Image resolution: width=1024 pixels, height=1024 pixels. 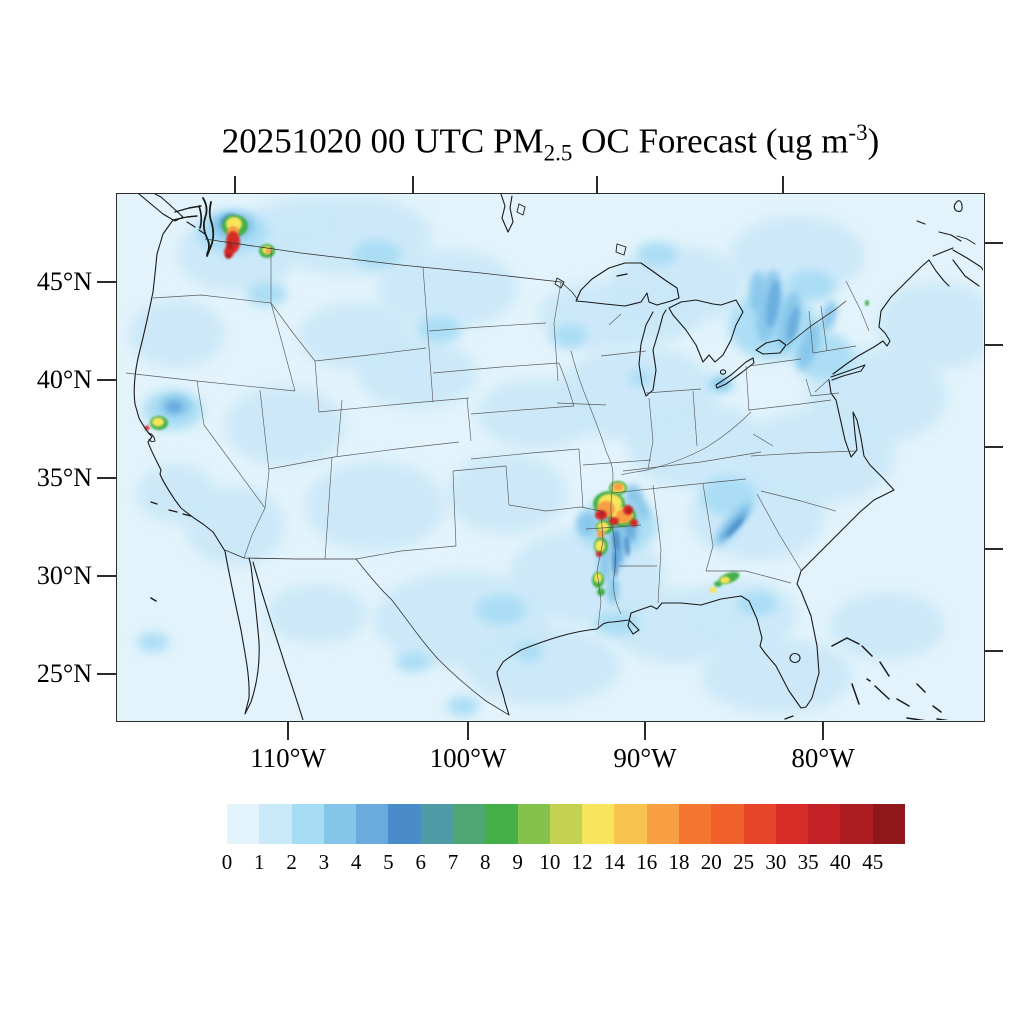 What do you see at coordinates (563, 863) in the screenshot?
I see `colorbar-labels: 0 1 2 3 4 5 6 7 8 9 10 12 14 16 18 20 25 30 35 40 45` at bounding box center [563, 863].